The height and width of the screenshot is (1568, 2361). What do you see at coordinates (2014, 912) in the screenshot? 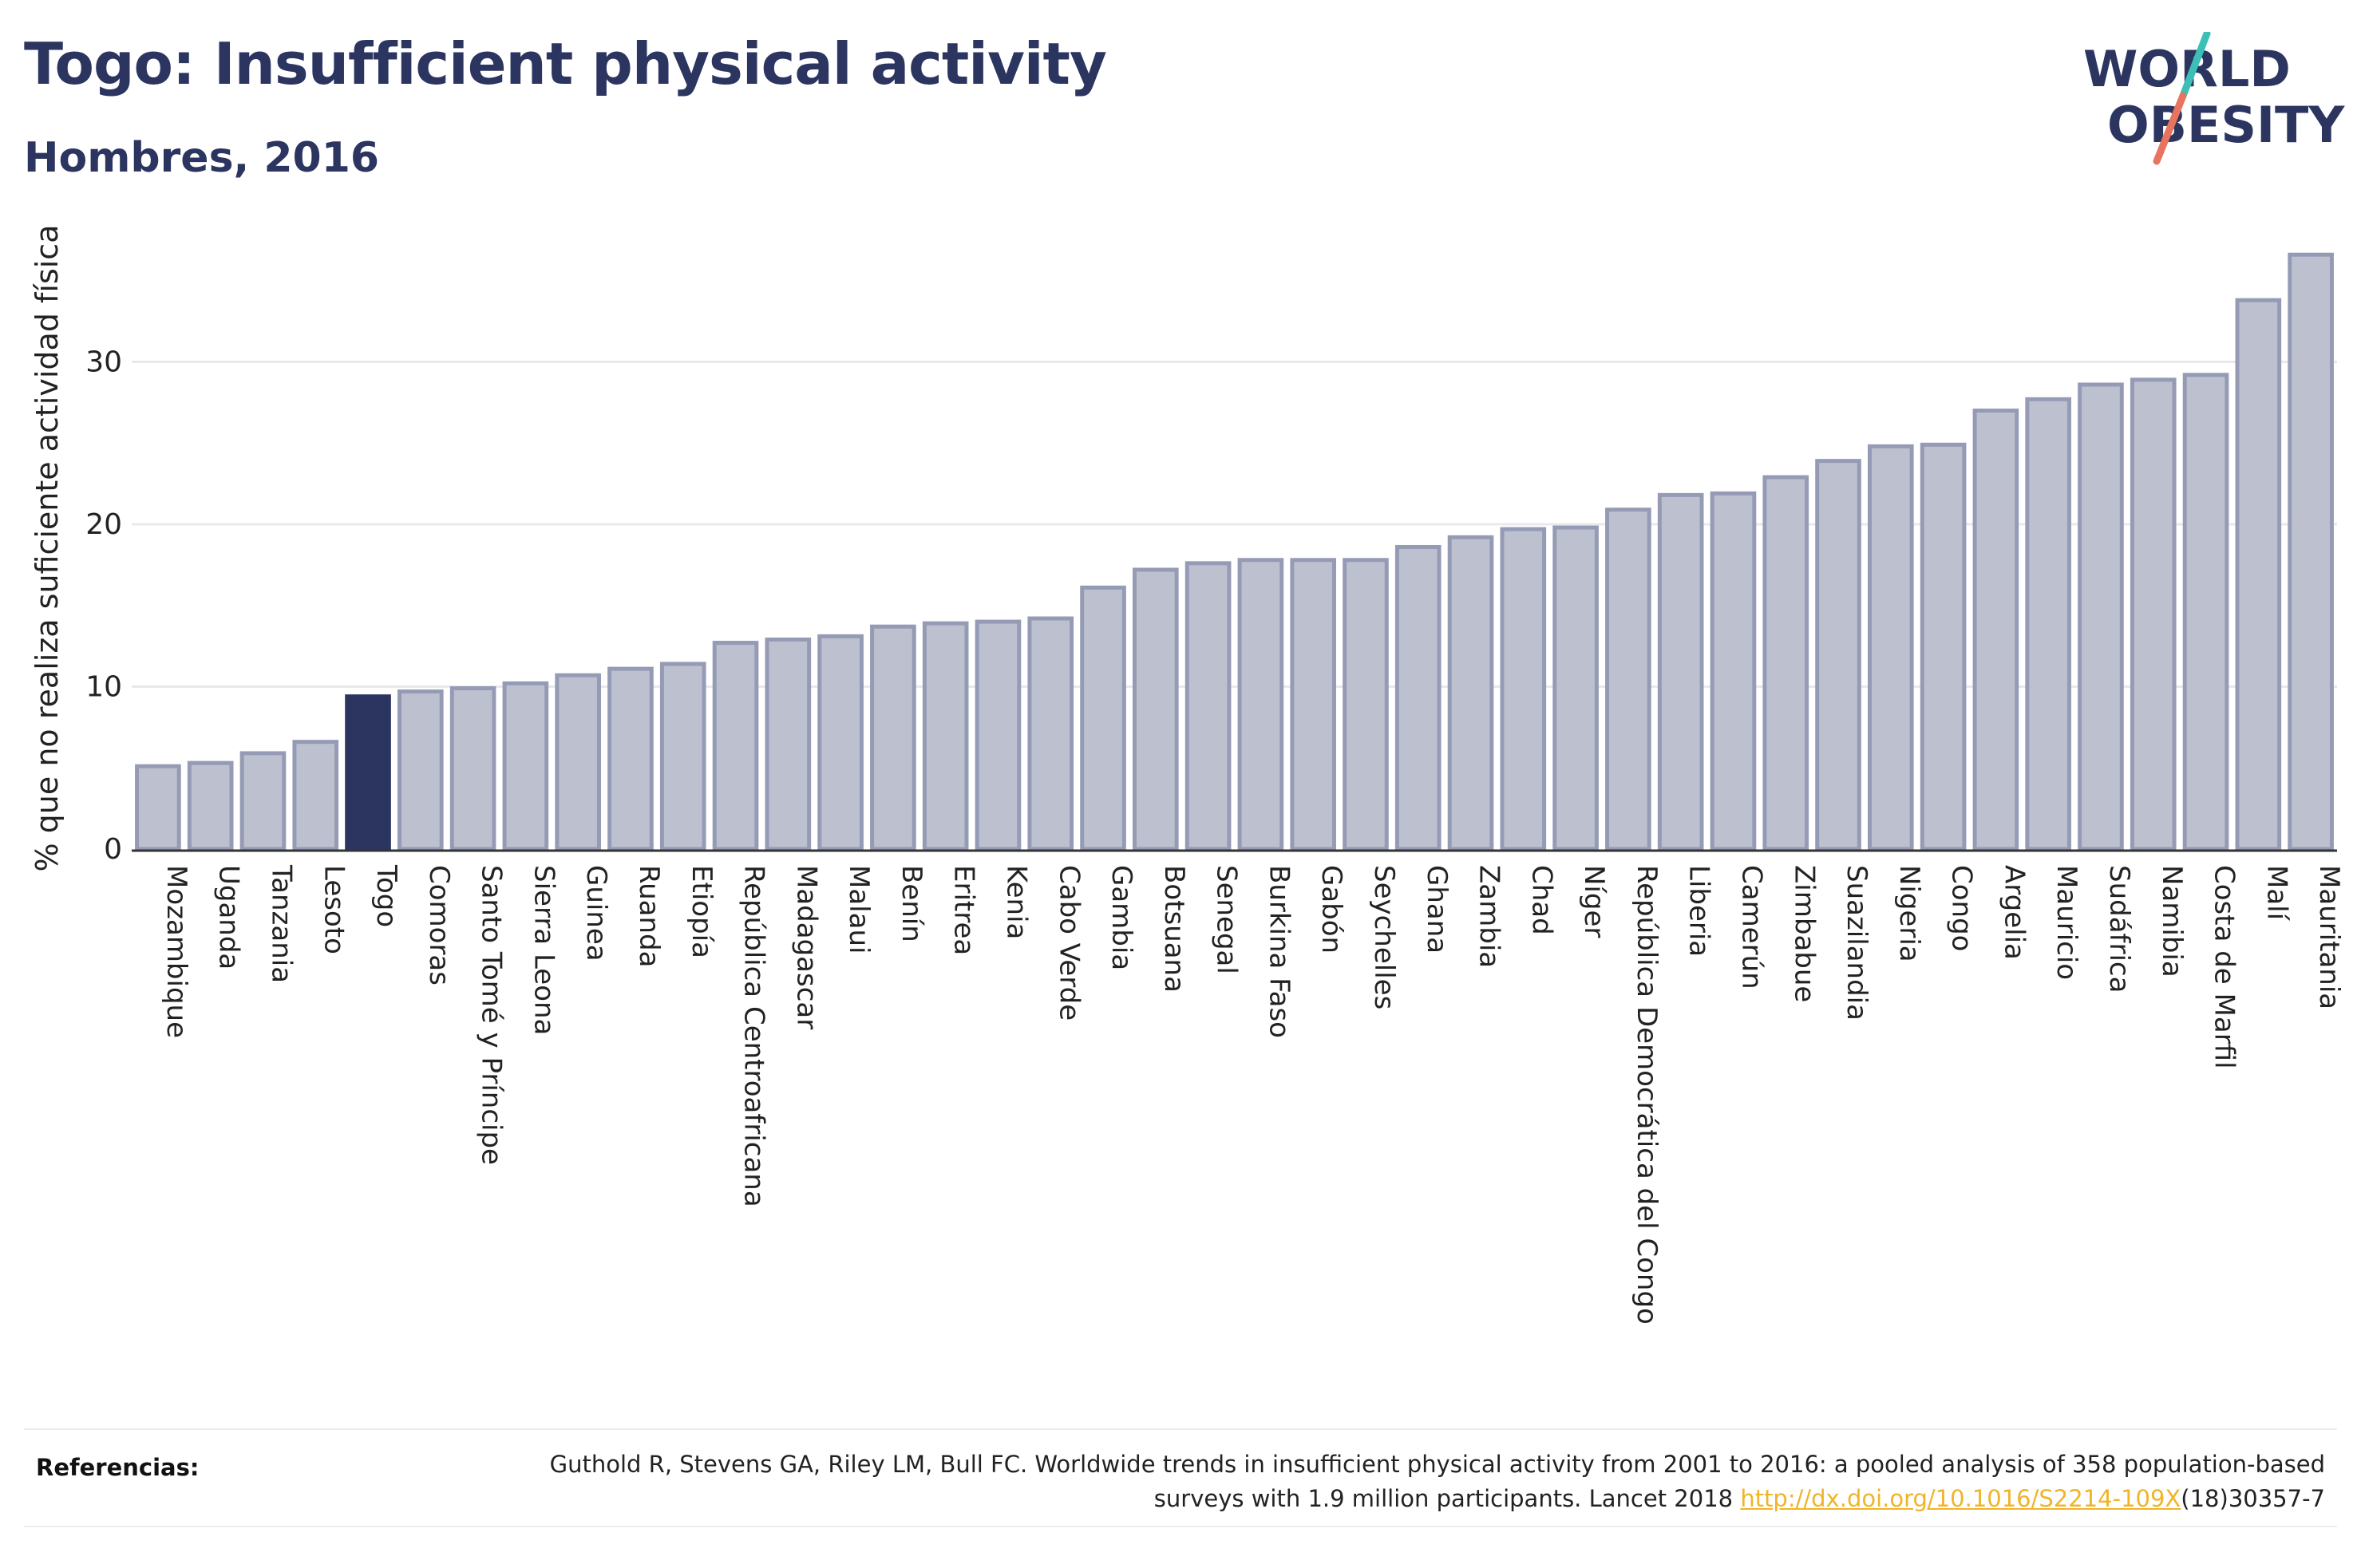
I see `x-tick-label: Argelia` at bounding box center [2014, 912].